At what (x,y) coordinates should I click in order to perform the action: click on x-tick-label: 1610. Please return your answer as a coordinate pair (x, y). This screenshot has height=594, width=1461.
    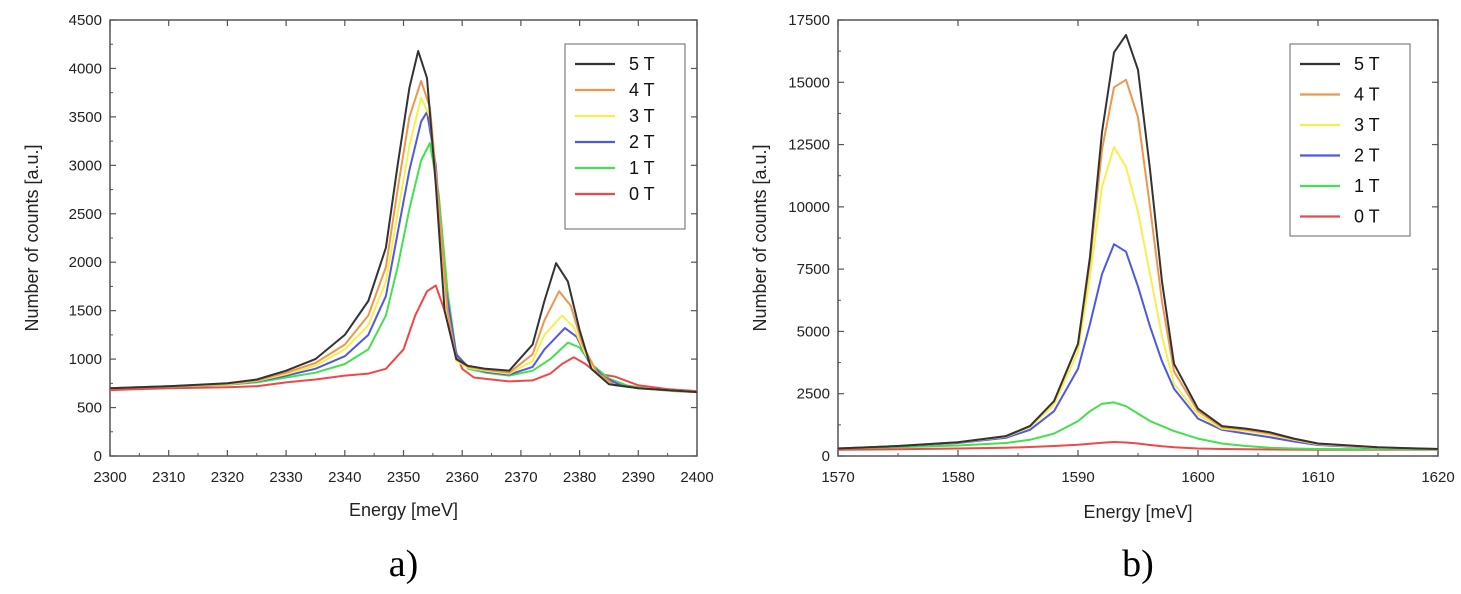
    Looking at the image, I should click on (1317, 477).